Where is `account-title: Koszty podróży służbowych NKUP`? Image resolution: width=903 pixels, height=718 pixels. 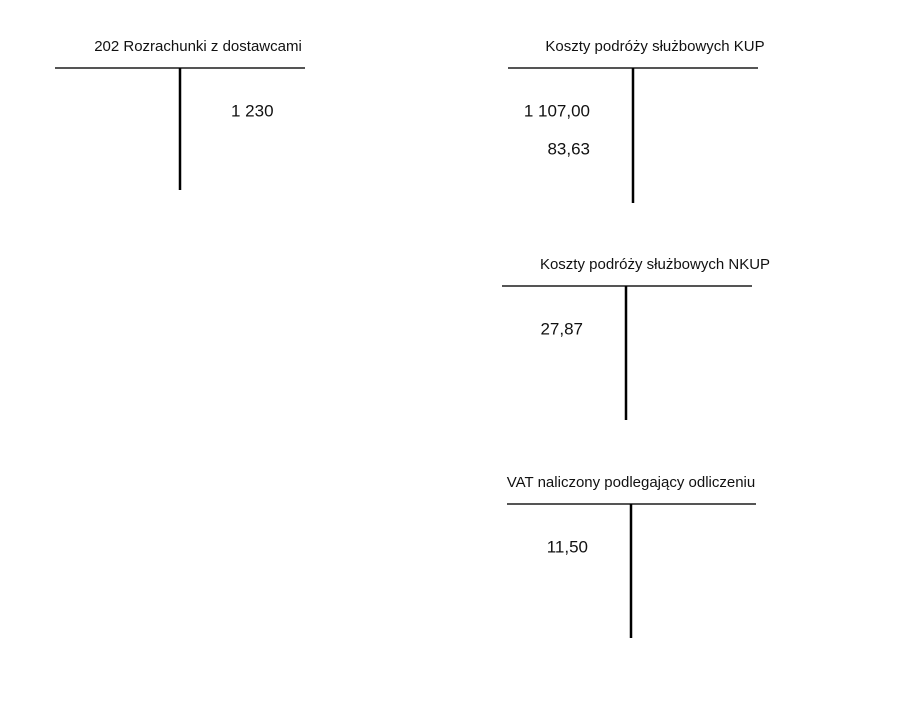
account-title: Koszty podróży służbowych NKUP is located at coordinates (655, 264).